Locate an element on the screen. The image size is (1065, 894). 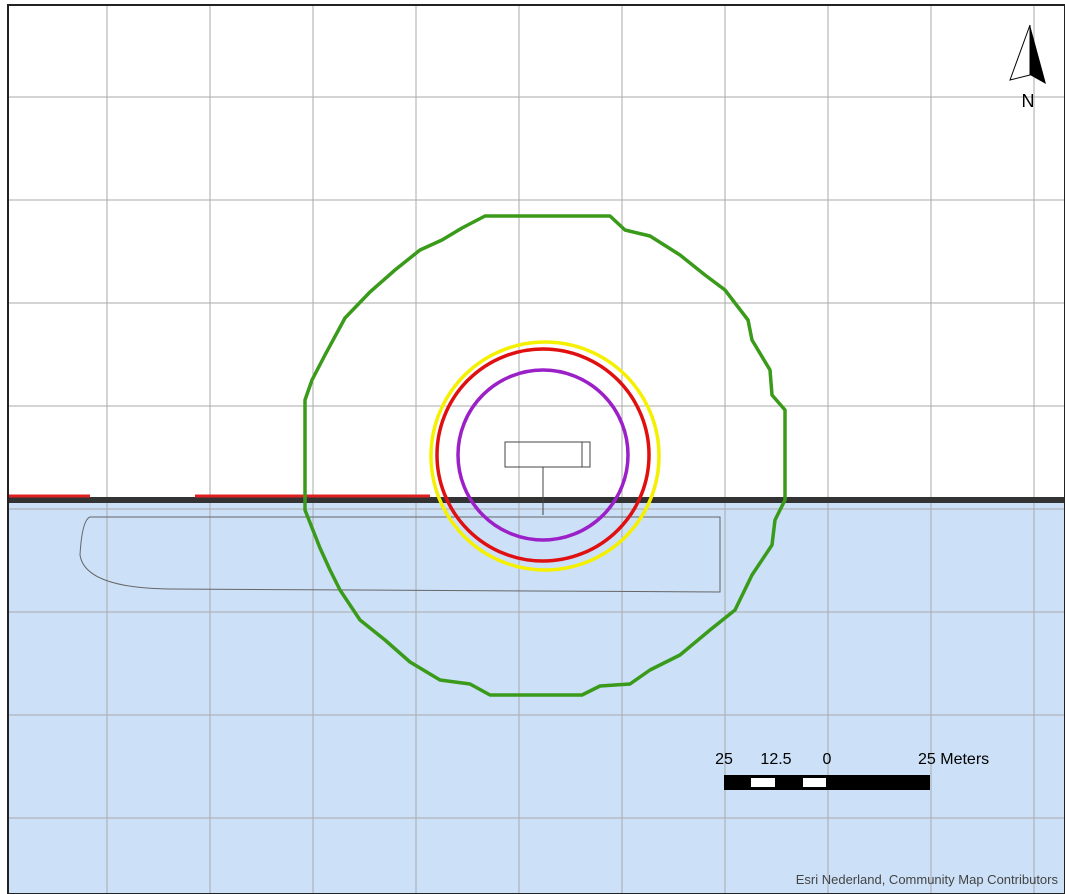
scale-label: 25 is located at coordinates (724, 759).